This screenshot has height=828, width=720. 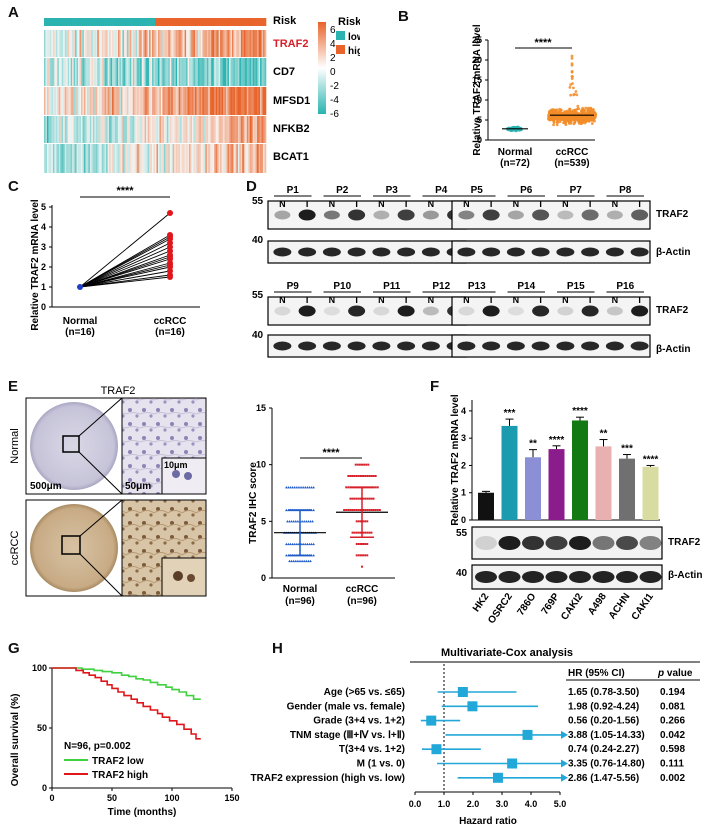 What do you see at coordinates (672, 764) in the screenshot?
I see `h-row-p: 0.111` at bounding box center [672, 764].